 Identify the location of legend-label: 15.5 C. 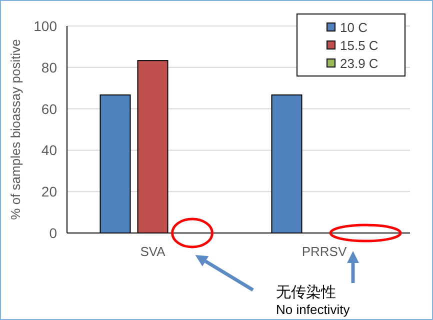
(359, 45).